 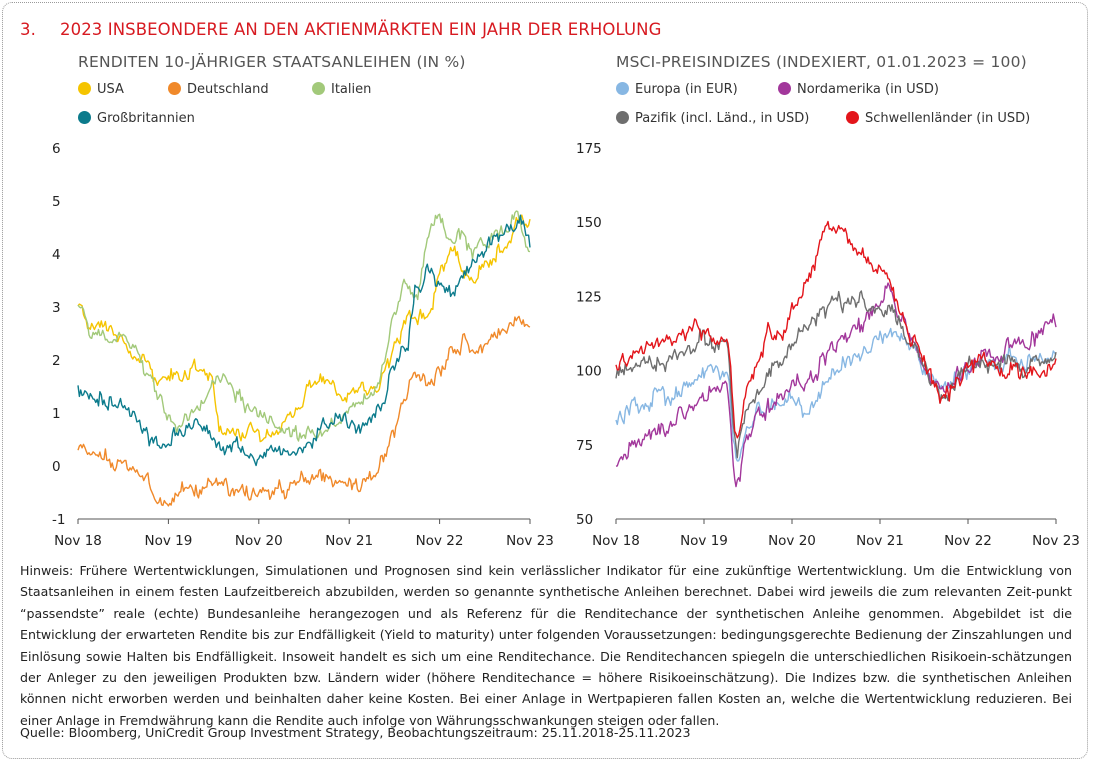 I want to click on legend-label-italien: Italien, so click(x=351, y=89).